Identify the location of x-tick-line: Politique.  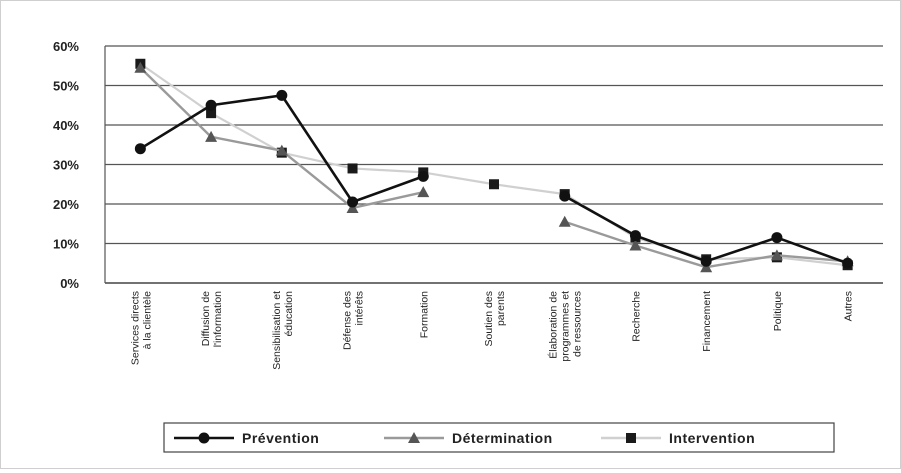
(778, 311).